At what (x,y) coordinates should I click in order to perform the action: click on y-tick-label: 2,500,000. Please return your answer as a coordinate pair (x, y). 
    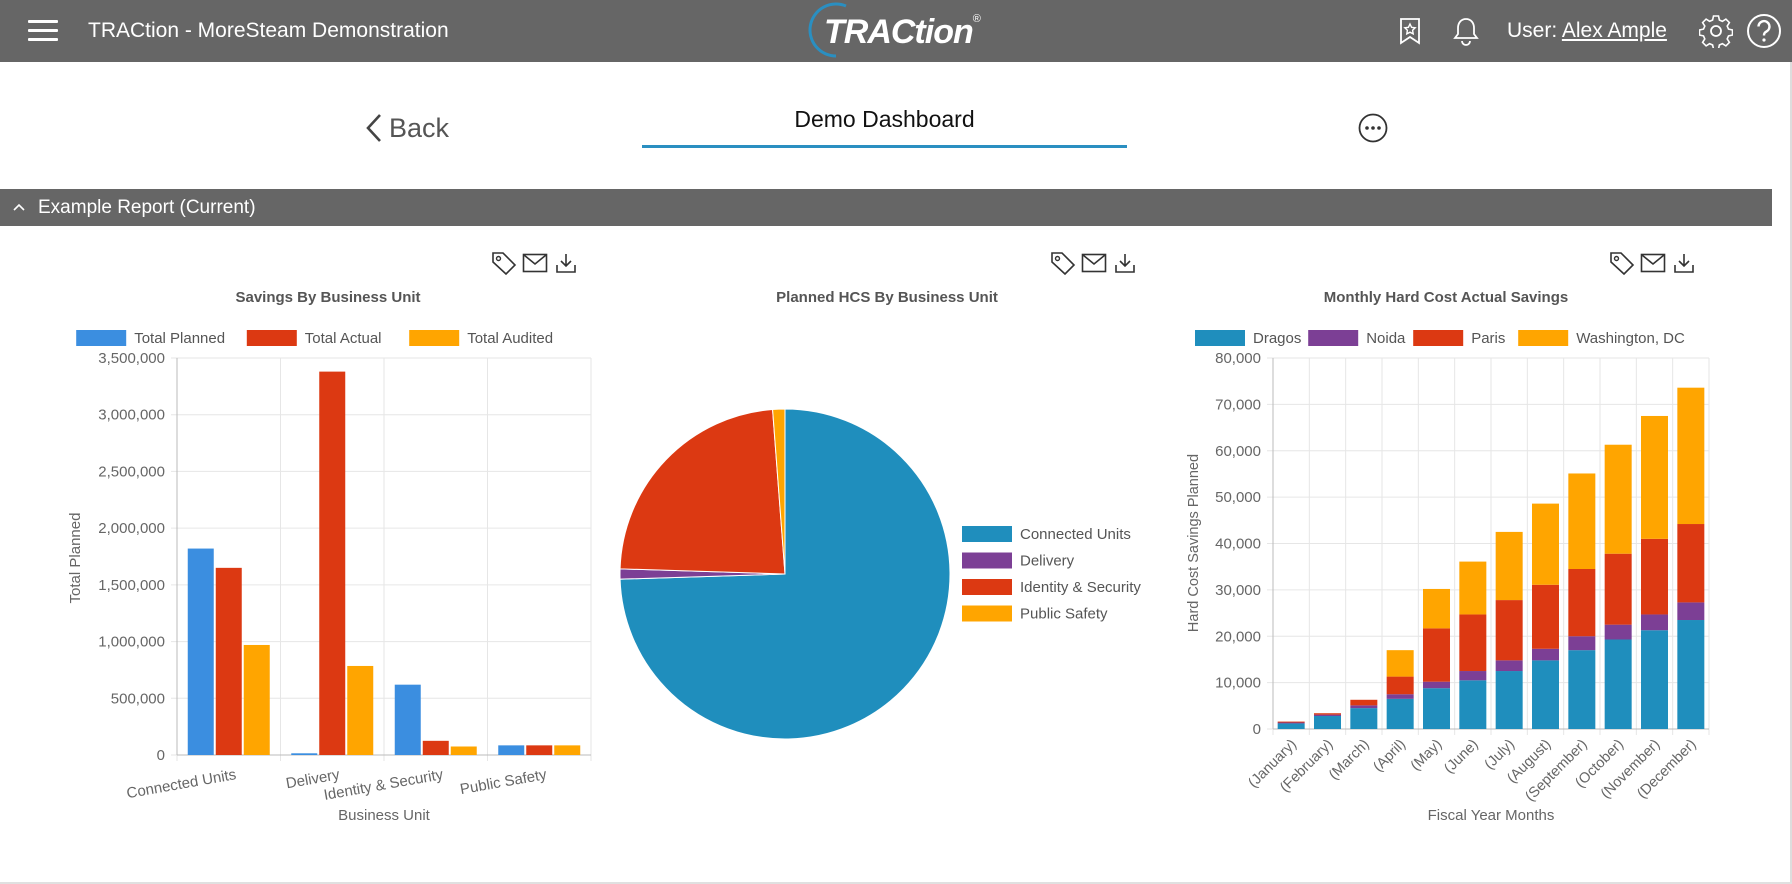
    Looking at the image, I should click on (131, 471).